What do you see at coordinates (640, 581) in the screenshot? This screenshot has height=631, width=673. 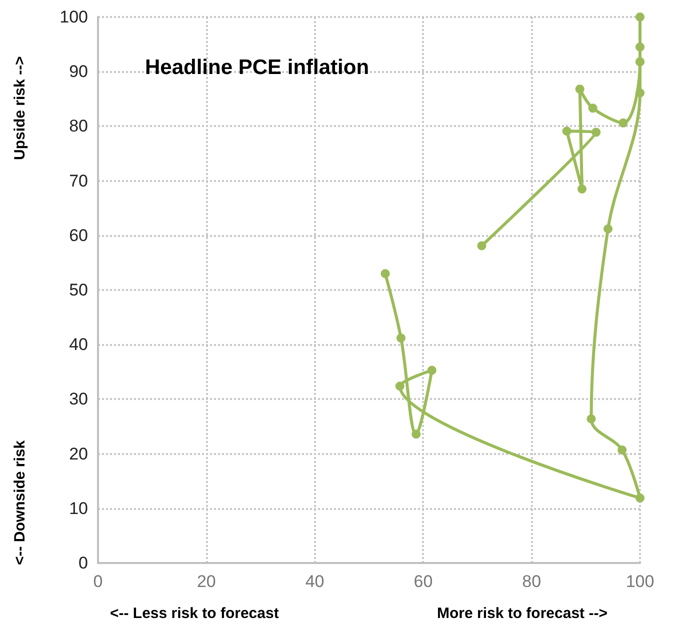 I see `x-tick-label: 100` at bounding box center [640, 581].